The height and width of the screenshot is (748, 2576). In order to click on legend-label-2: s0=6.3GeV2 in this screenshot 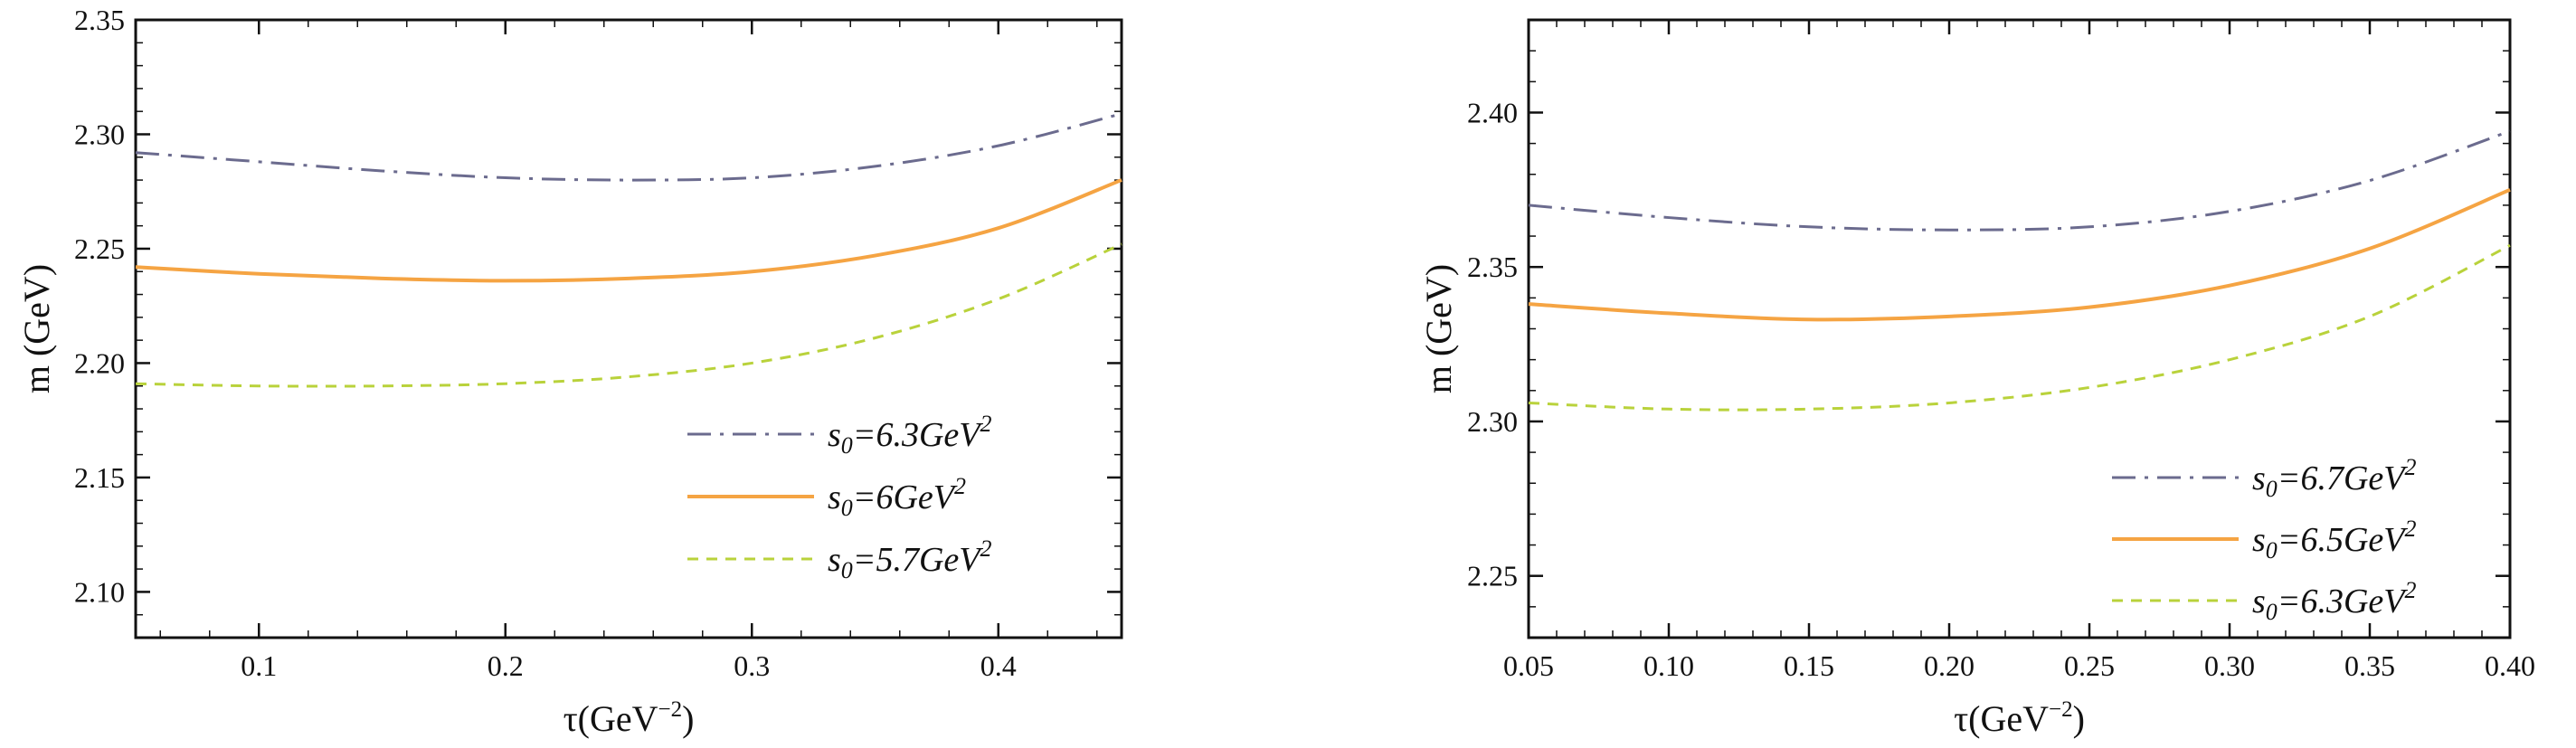, I will do `click(2334, 601)`.